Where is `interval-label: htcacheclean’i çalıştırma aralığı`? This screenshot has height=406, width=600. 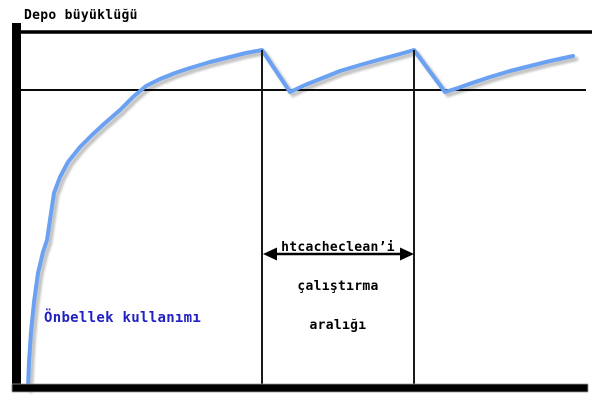 interval-label: htcacheclean’i çalıştırma aralığı is located at coordinates (338, 286).